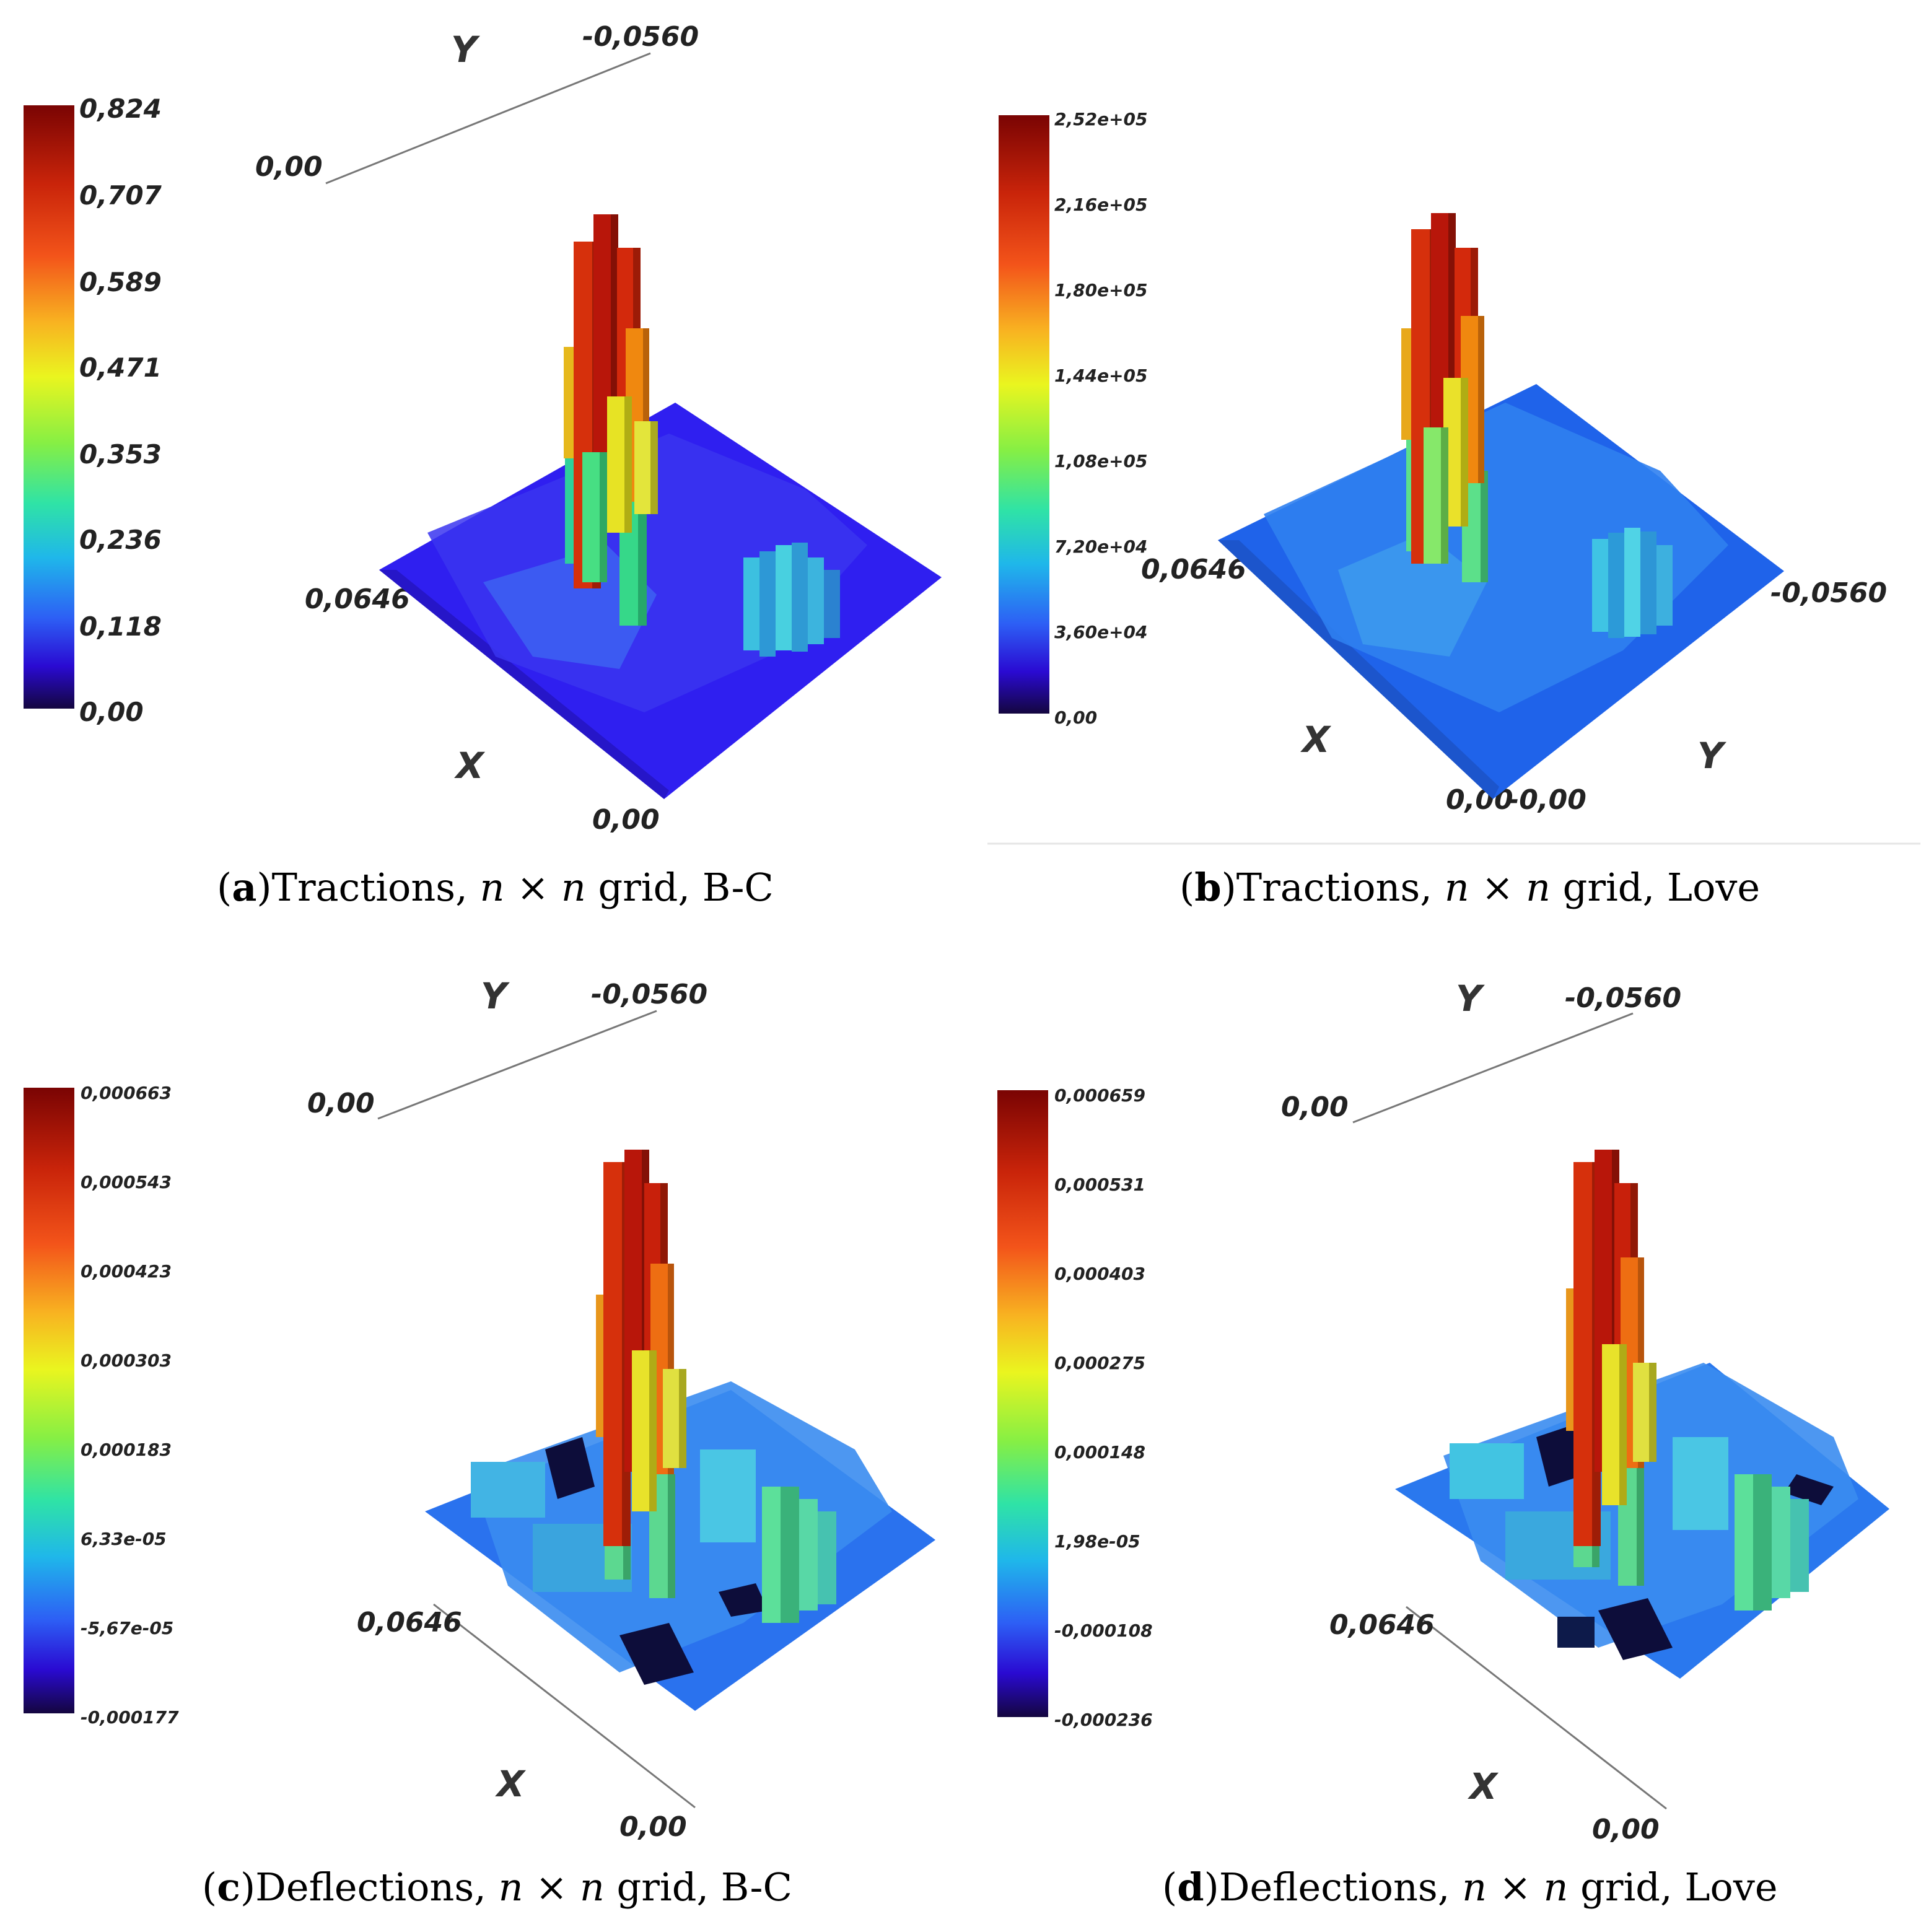 The height and width of the screenshot is (1932, 1921). What do you see at coordinates (1103, 1720) in the screenshot?
I see `colorbar-tick: -0,000236` at bounding box center [1103, 1720].